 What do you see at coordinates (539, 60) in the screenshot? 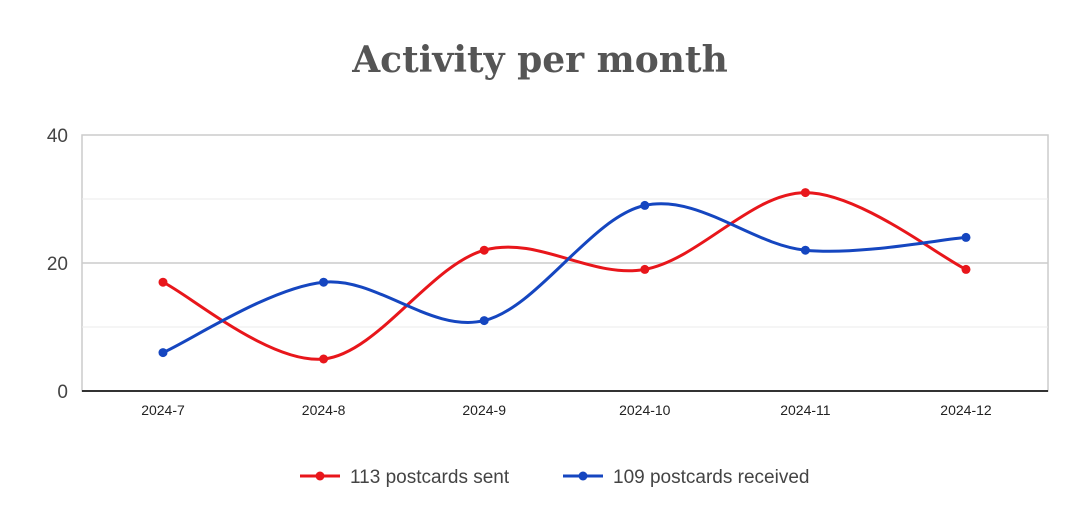
I see `chart-title: Activity per month` at bounding box center [539, 60].